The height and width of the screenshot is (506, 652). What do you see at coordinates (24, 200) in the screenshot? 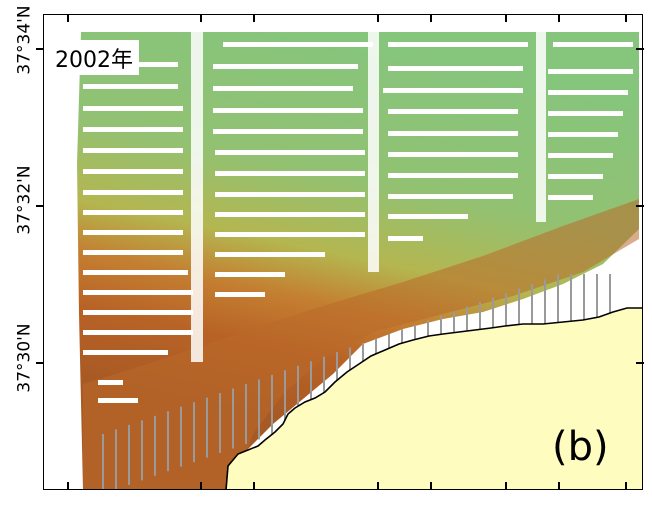
I see `lat-label-37-32: 37°32'N` at bounding box center [24, 200].